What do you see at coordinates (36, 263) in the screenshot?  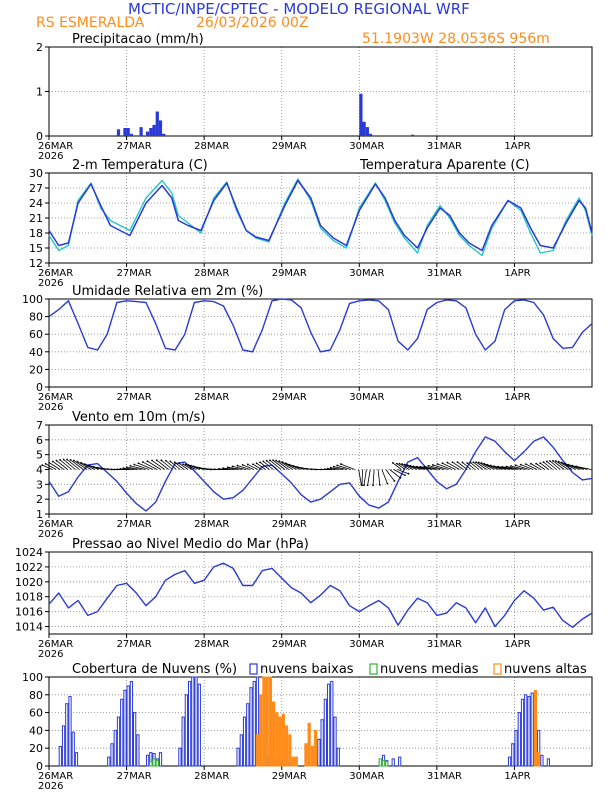 I see `y-tick-label: 12` at bounding box center [36, 263].